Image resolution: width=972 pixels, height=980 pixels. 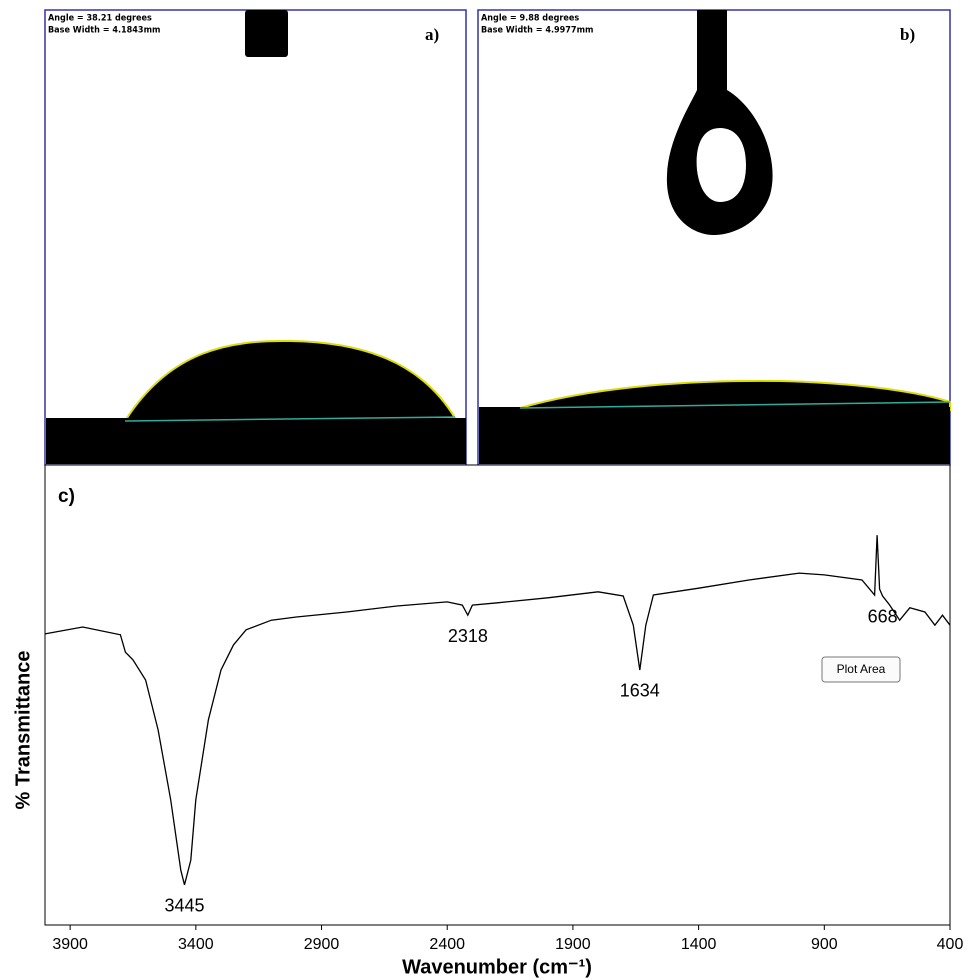 What do you see at coordinates (573, 944) in the screenshot?
I see `x-tick-label: 1900` at bounding box center [573, 944].